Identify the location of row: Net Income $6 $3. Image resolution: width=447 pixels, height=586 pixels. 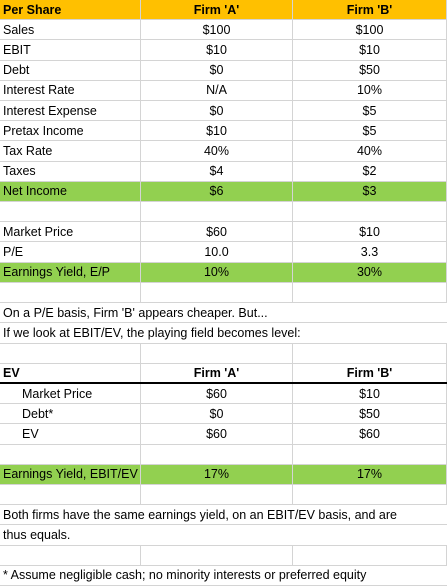
(223, 192).